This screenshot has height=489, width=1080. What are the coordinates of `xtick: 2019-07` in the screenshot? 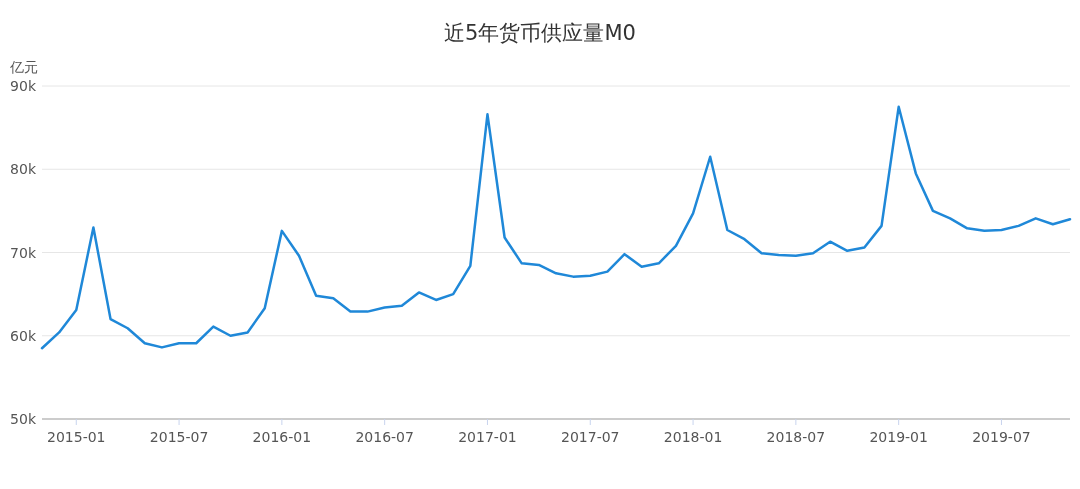 It's located at (1001, 437).